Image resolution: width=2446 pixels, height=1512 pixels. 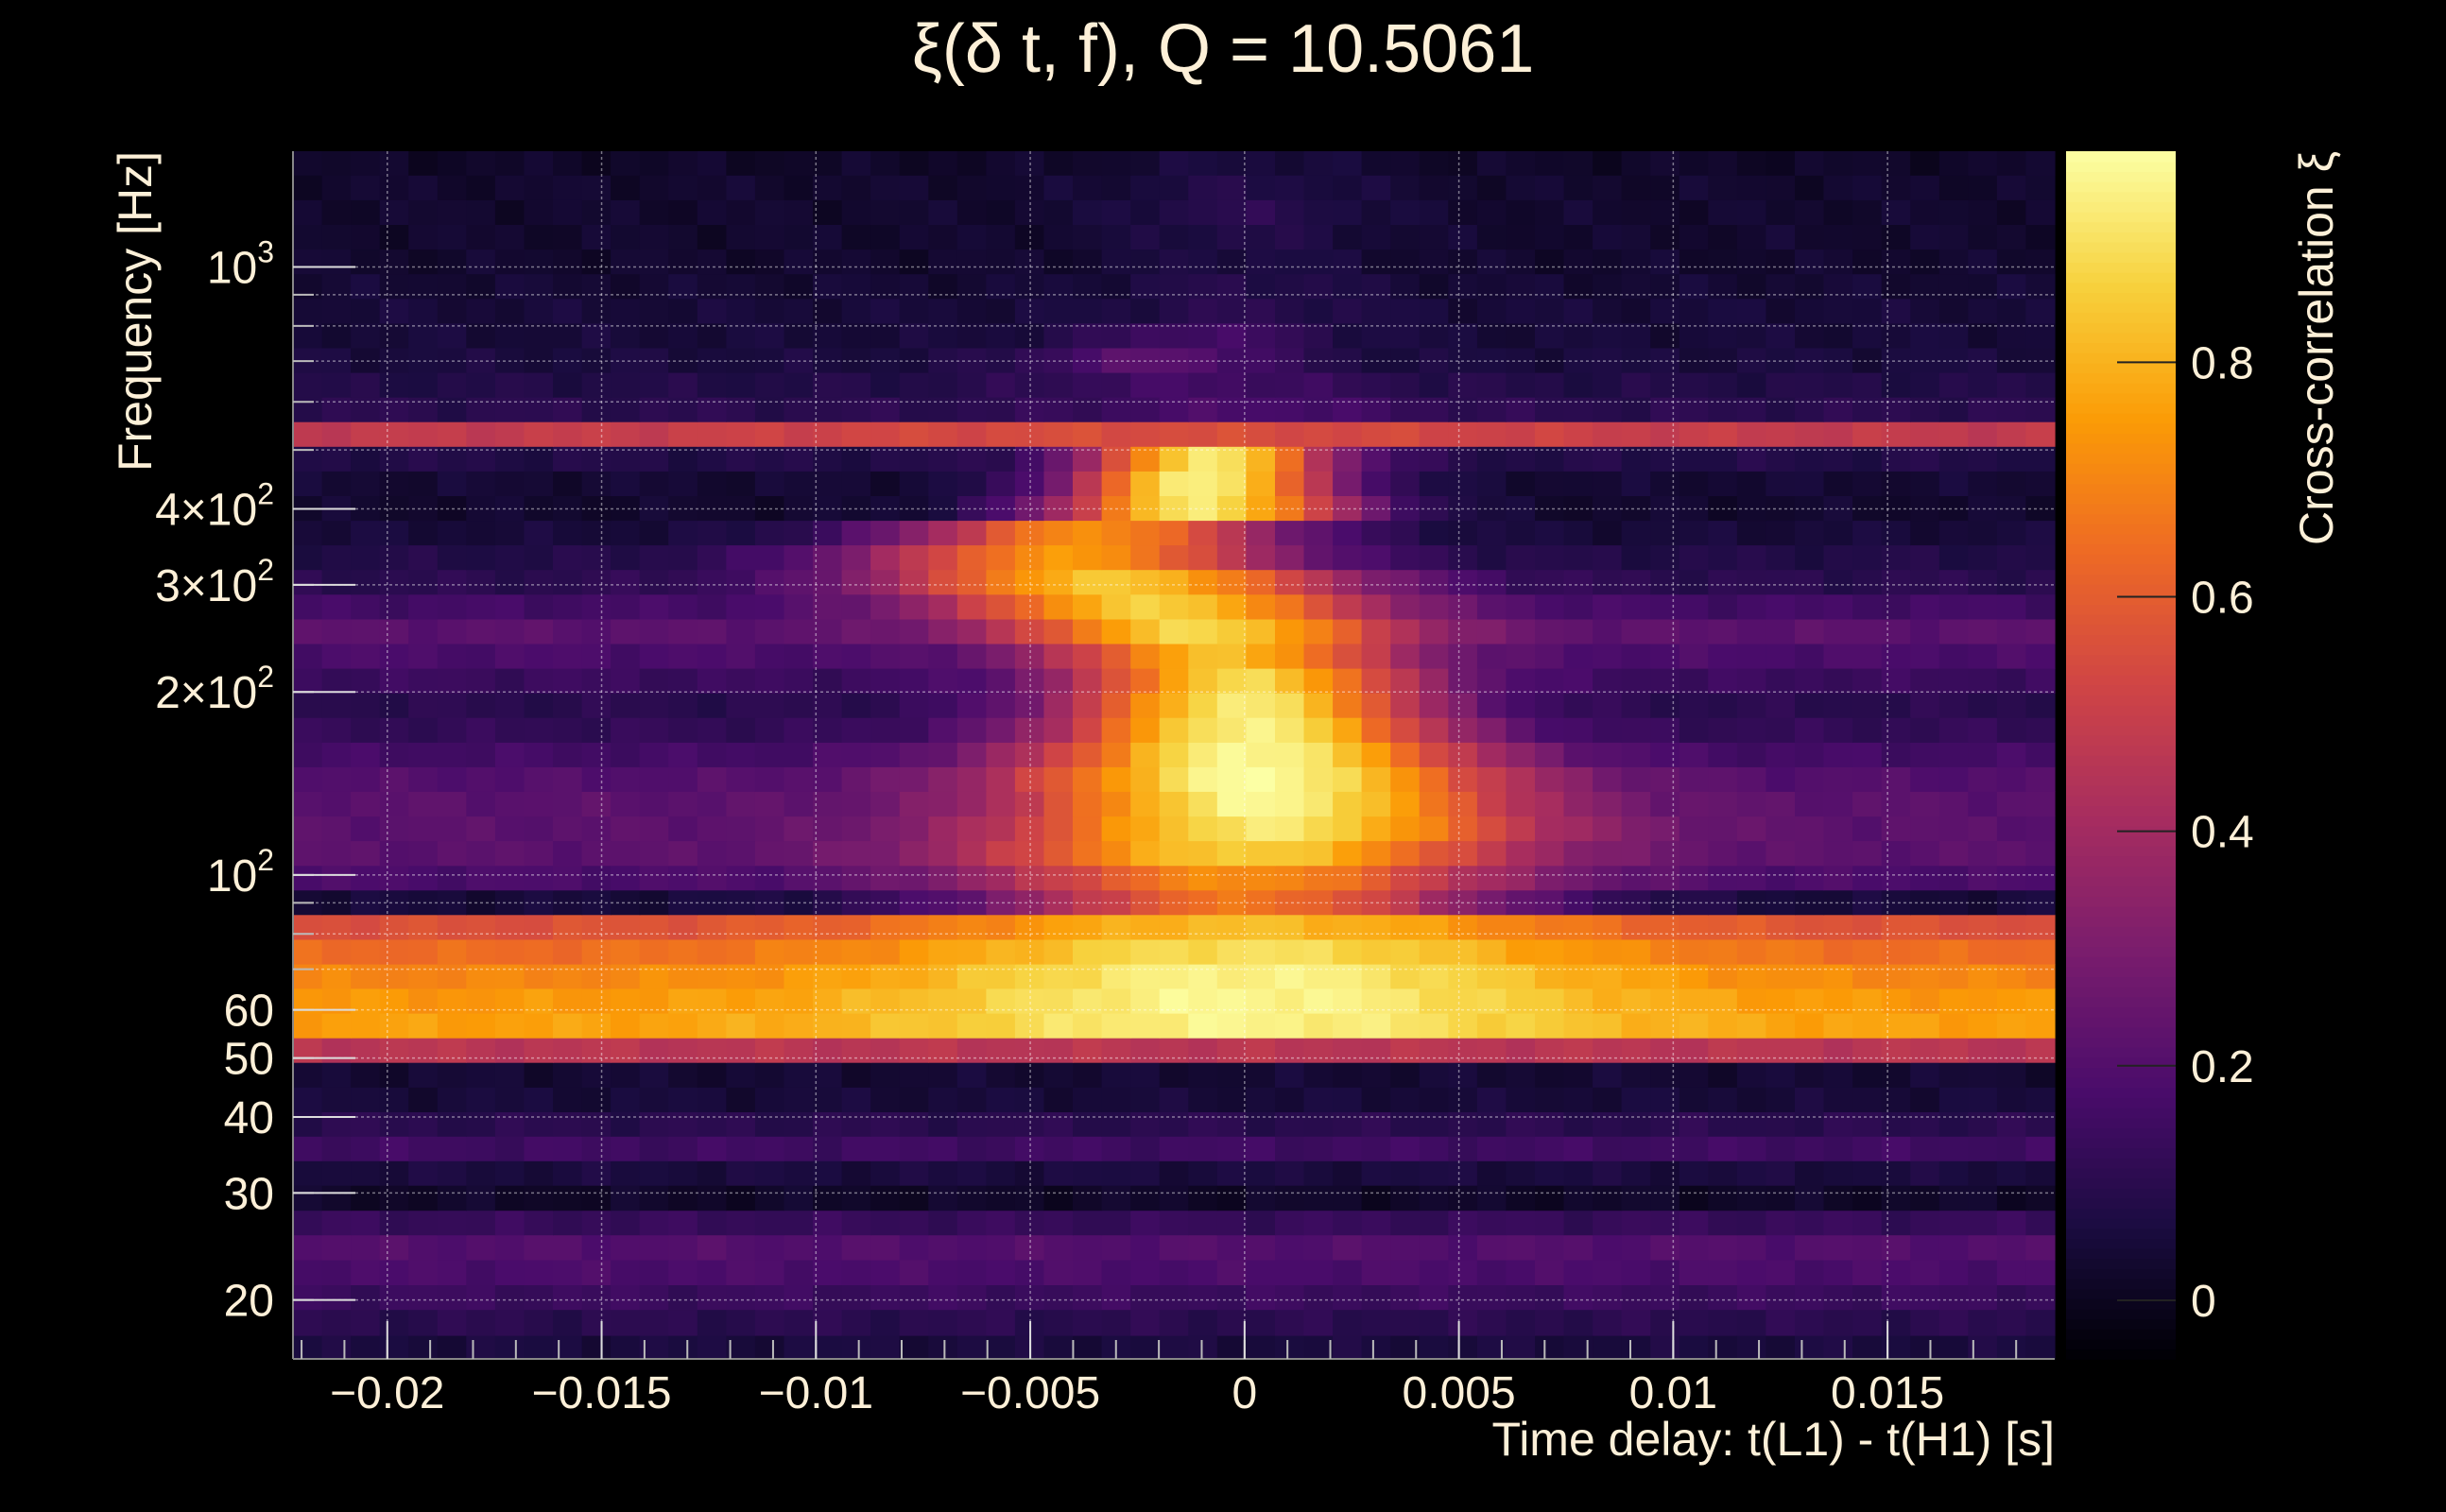 What do you see at coordinates (215, 582) in the screenshot?
I see `y-tick-label: 3×10²` at bounding box center [215, 582].